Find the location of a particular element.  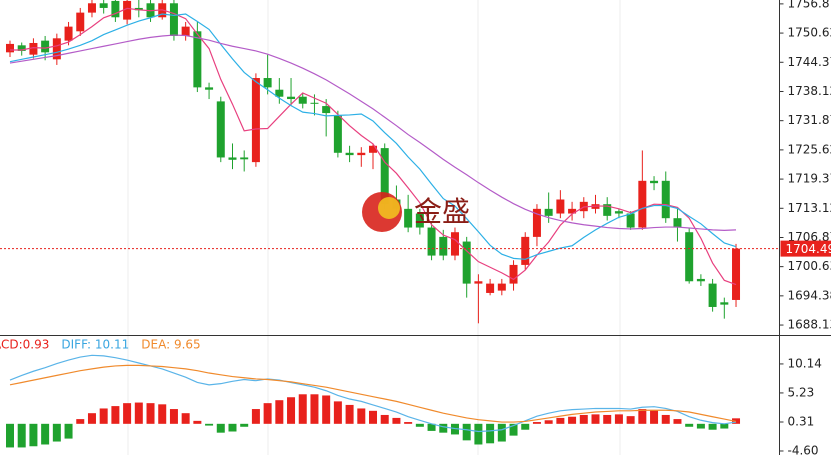

y-tick-label: 1738.12 is located at coordinates (809, 91).